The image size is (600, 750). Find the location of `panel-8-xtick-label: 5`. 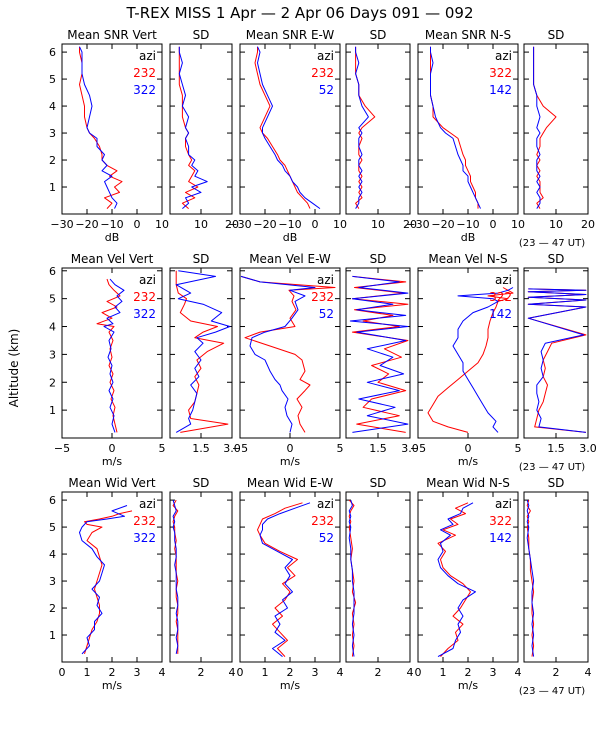

panel-8-xtick-label: 5 is located at coordinates (340, 448).